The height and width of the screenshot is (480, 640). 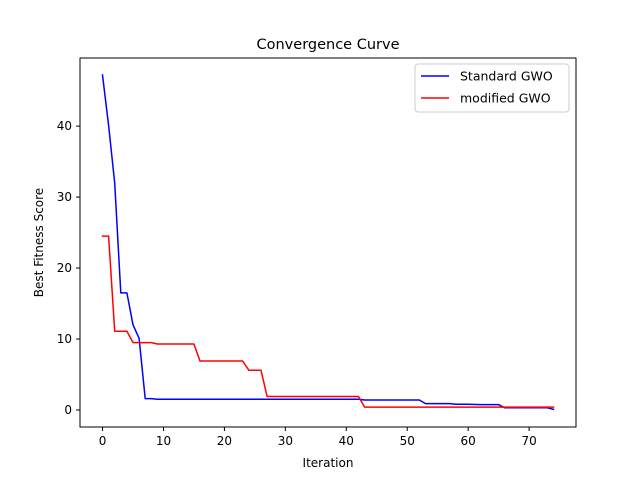 What do you see at coordinates (506, 76) in the screenshot?
I see `legend-label-1: Standard GWO` at bounding box center [506, 76].